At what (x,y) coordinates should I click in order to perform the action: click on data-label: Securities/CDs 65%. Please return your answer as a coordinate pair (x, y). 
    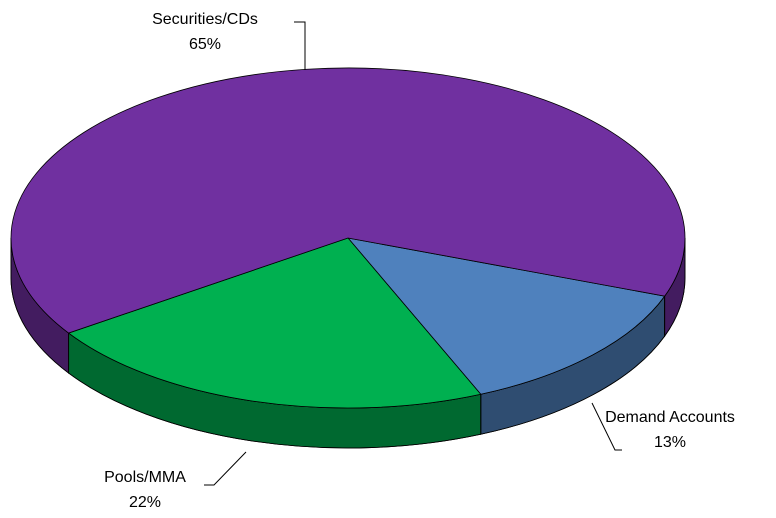
    Looking at the image, I should click on (205, 32).